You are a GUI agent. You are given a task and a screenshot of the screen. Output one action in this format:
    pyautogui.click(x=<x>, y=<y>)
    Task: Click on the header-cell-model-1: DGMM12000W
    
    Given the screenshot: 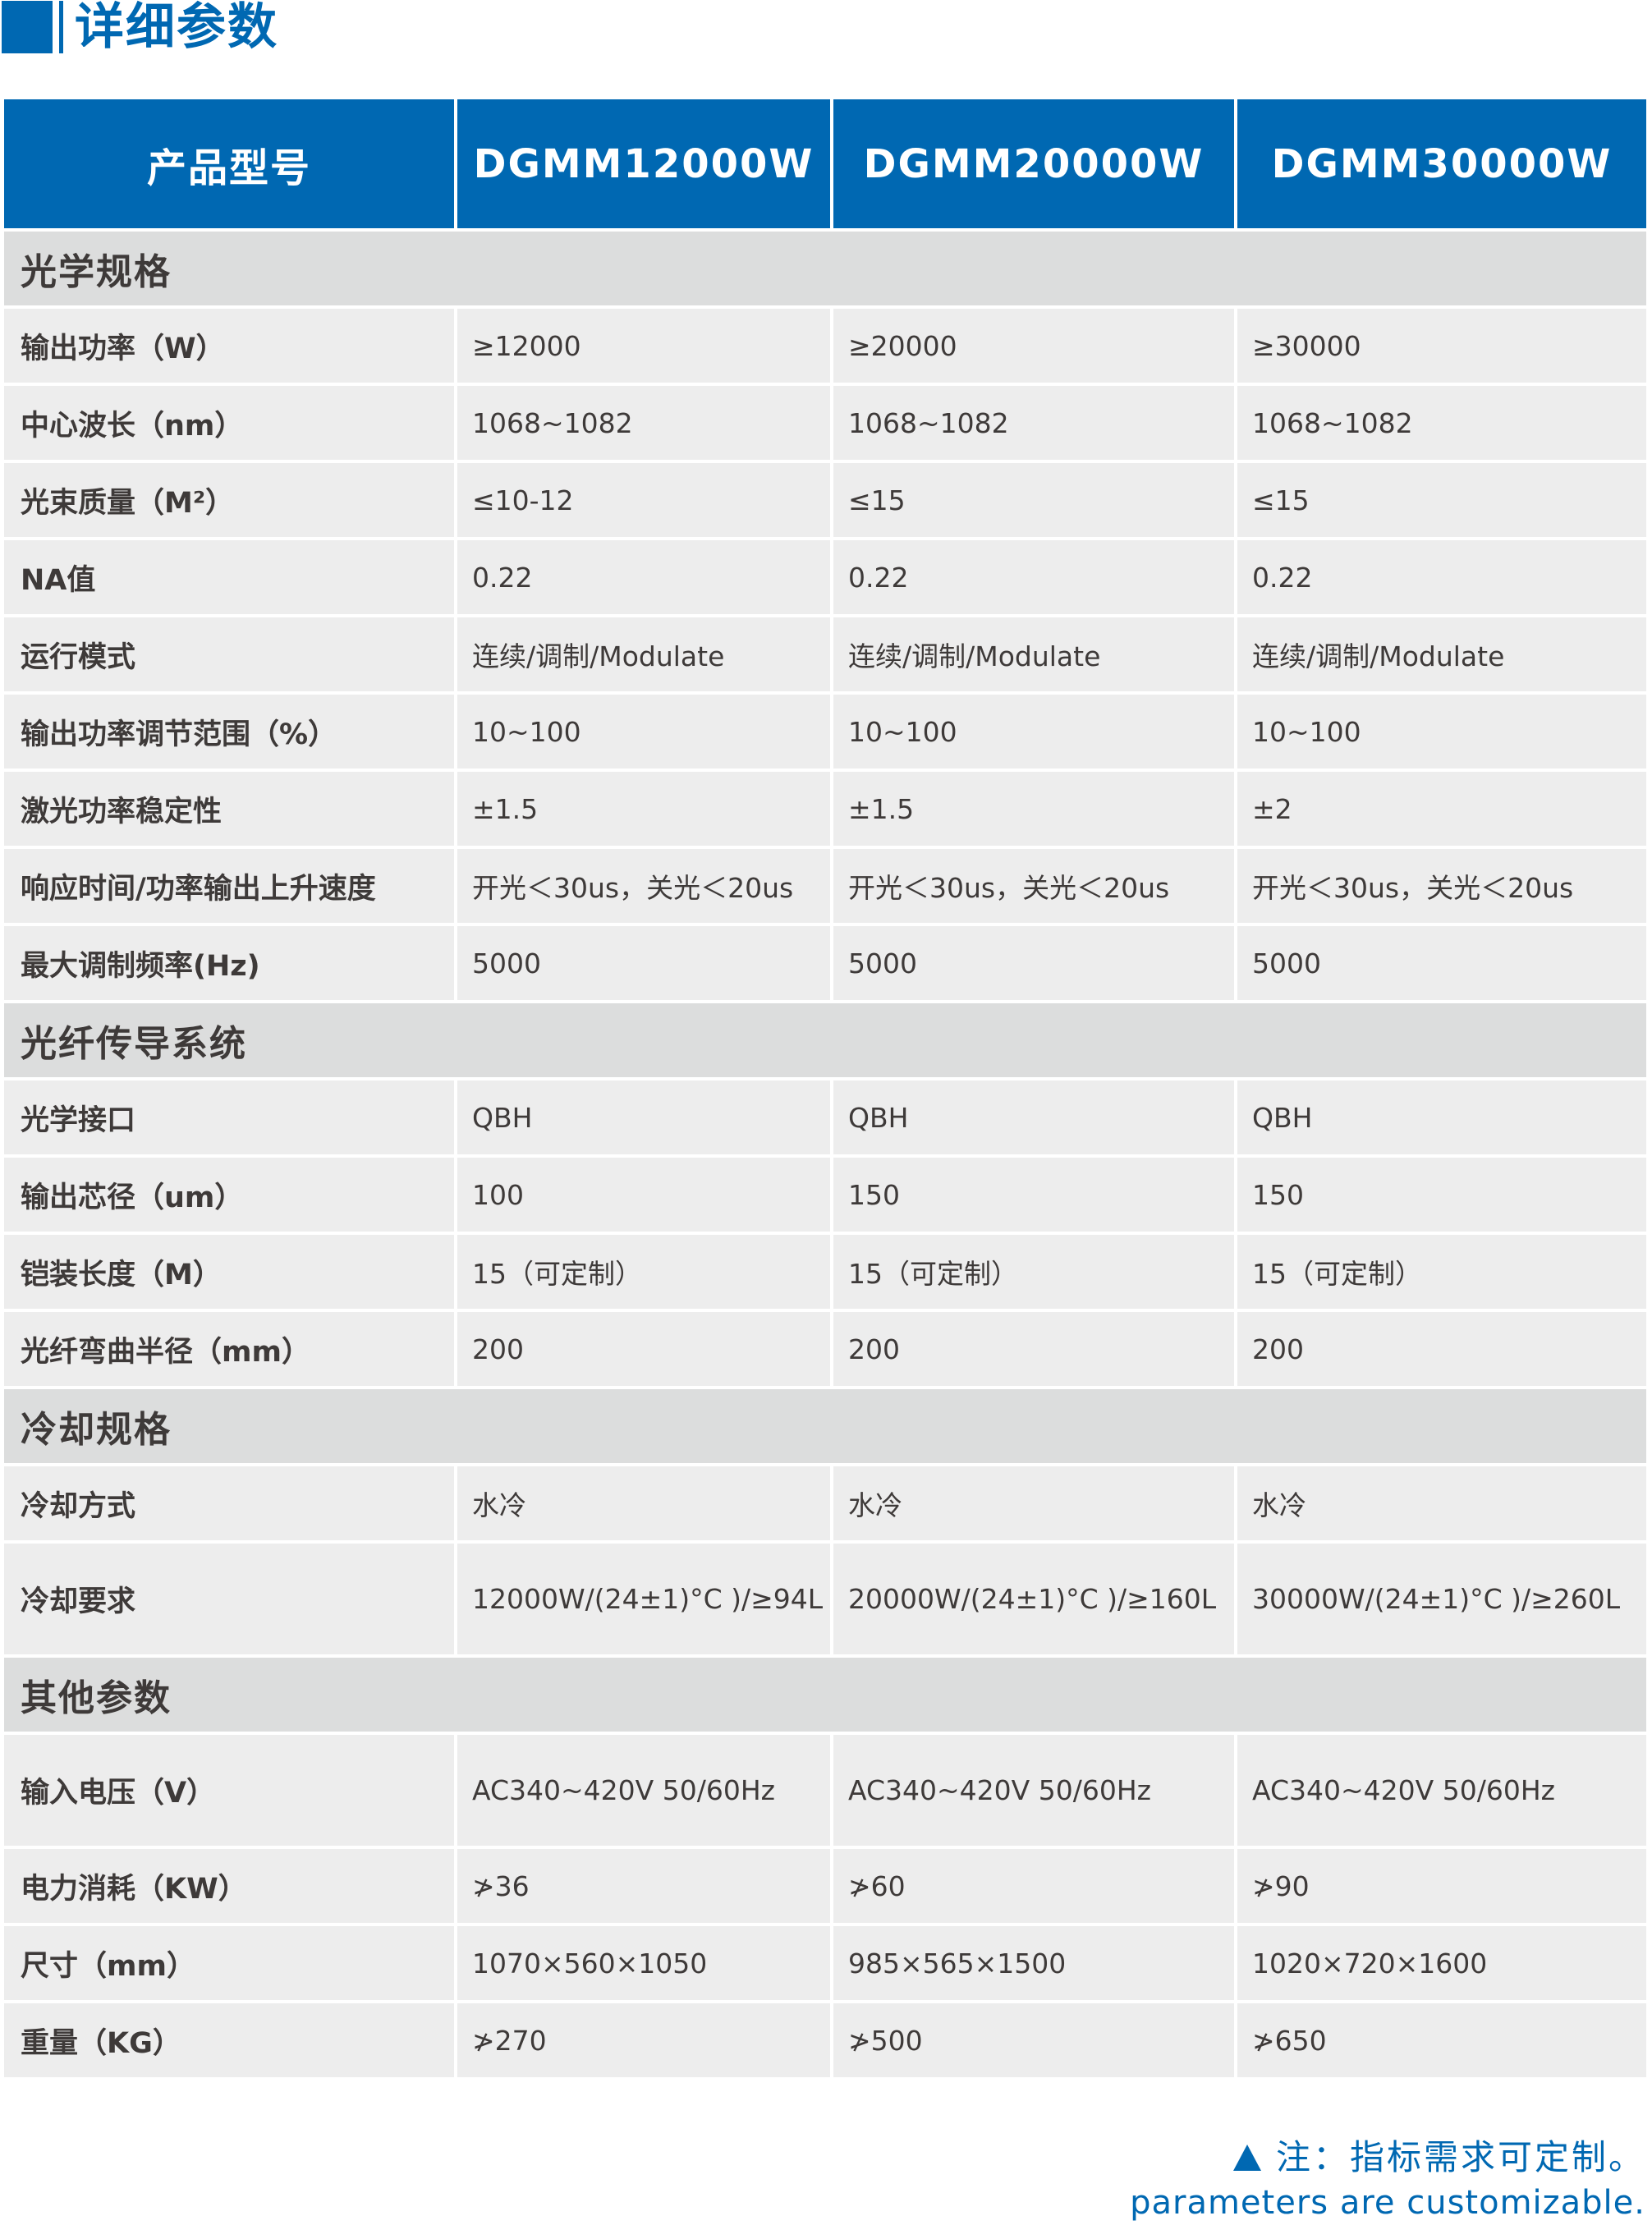 What is the action you would take?
    pyautogui.click(x=644, y=163)
    